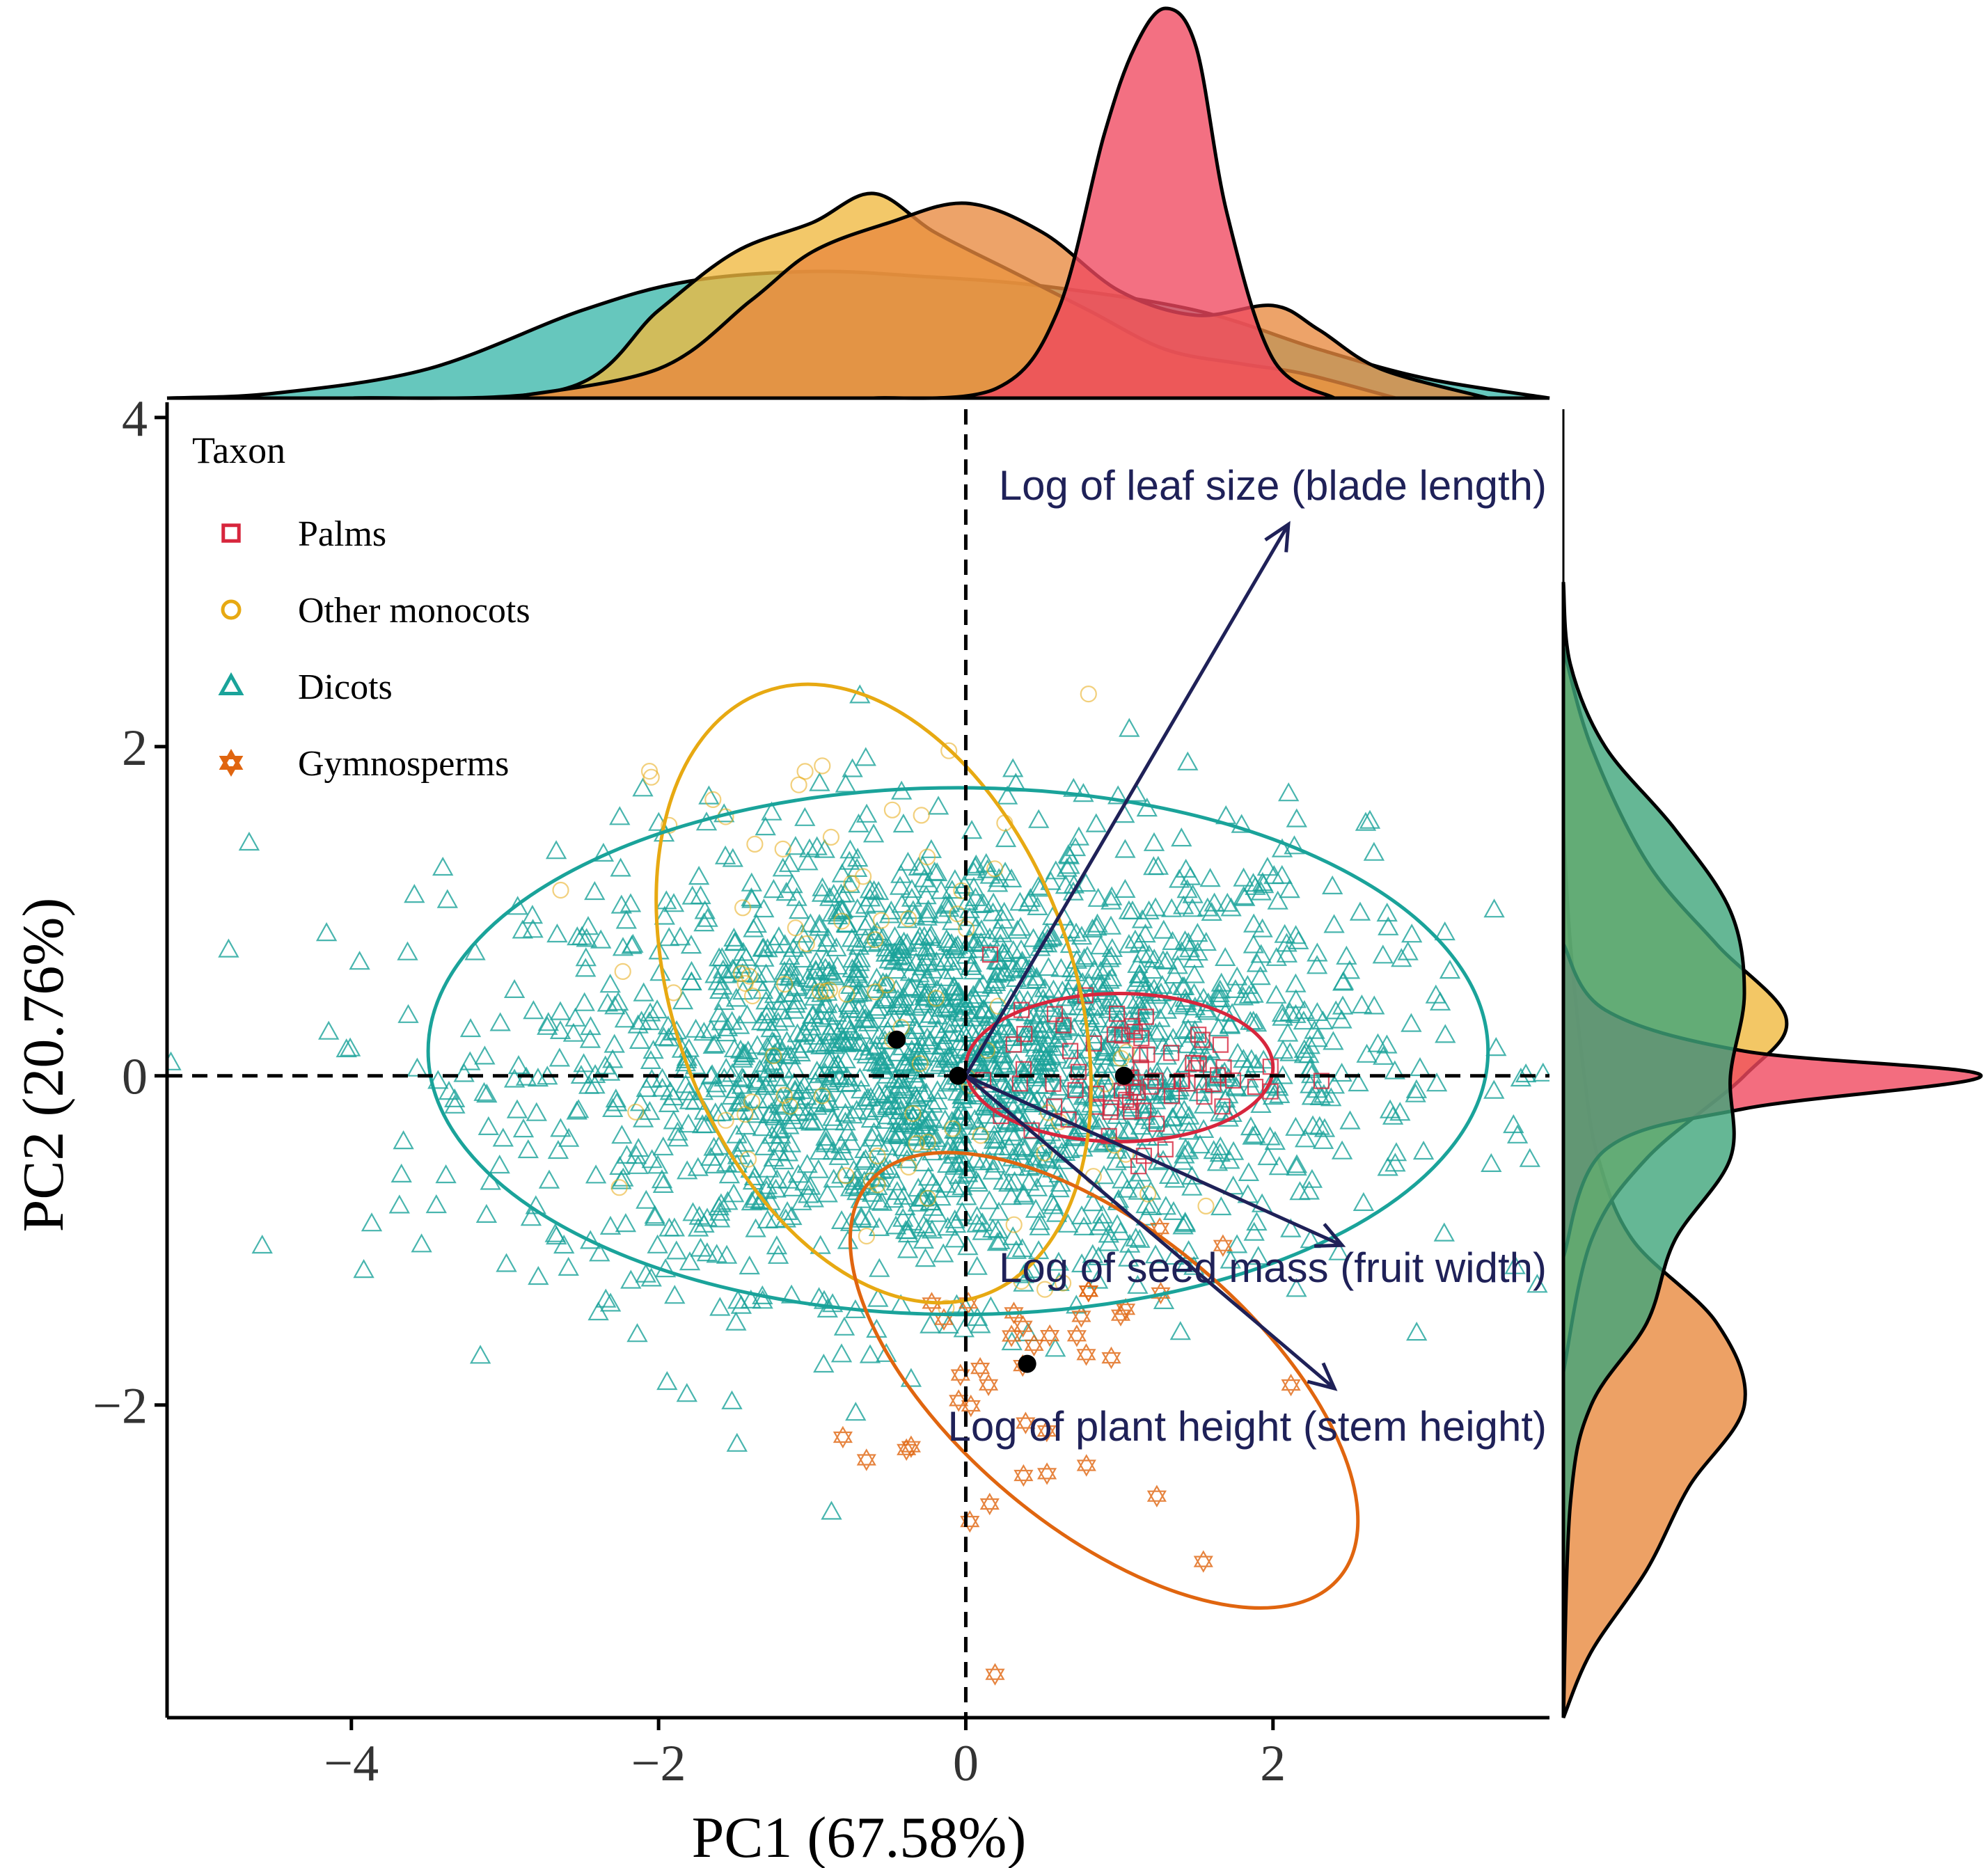  What do you see at coordinates (1104, 1380) in the screenshot?
I see `ellipse-gymnosperms` at bounding box center [1104, 1380].